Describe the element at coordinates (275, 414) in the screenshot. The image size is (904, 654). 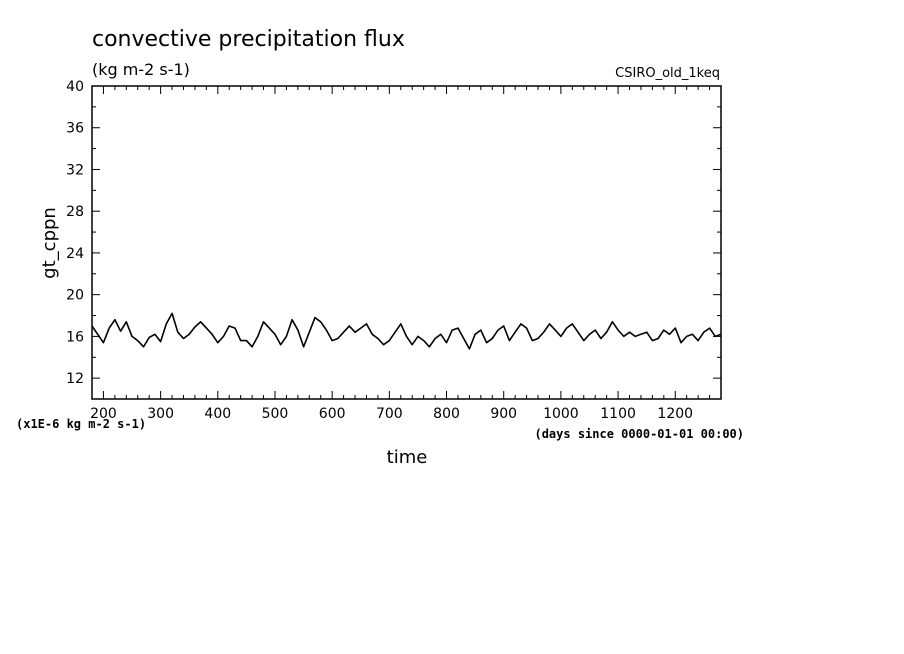
I see `x-tick-label: 500` at that location.